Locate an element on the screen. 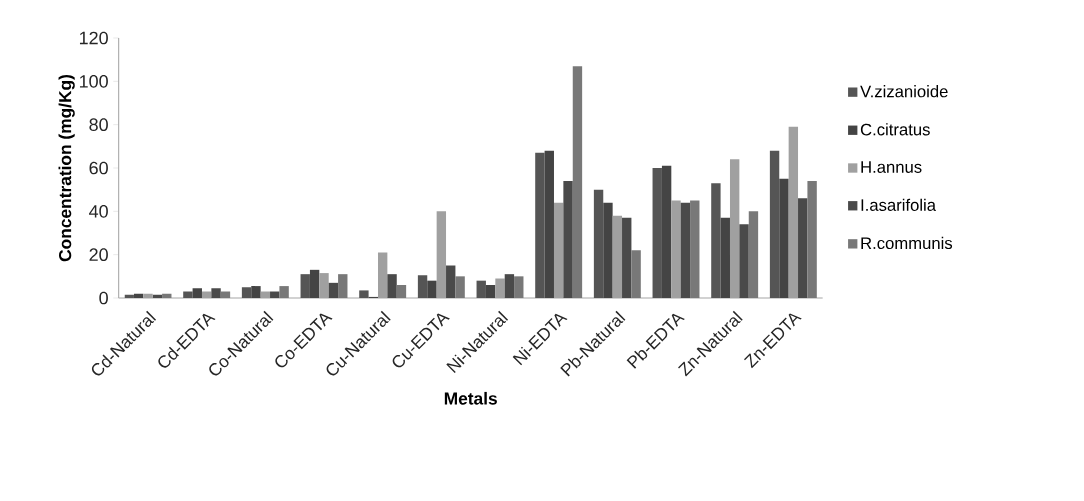 This screenshot has height=501, width=1084. y-tick-label: 100 is located at coordinates (93, 81).